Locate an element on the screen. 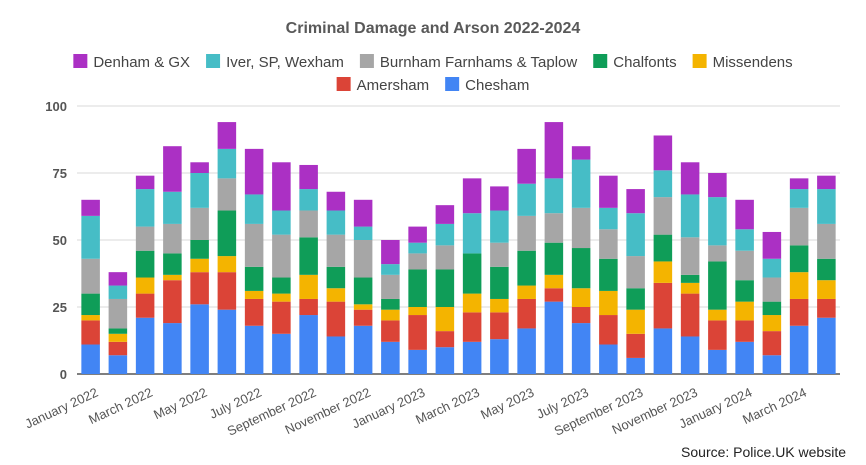 This screenshot has height=465, width=866. legend-item: Iver, SP, Wexham is located at coordinates (275, 62).